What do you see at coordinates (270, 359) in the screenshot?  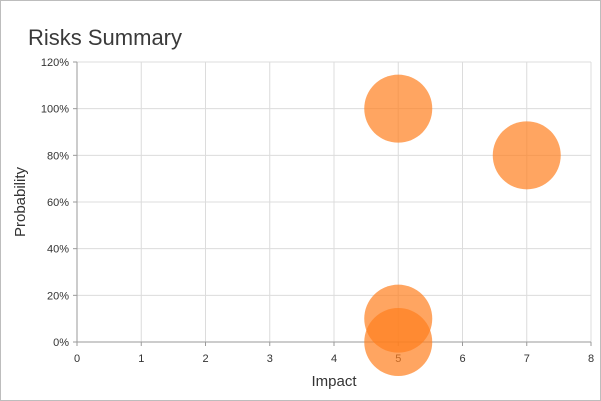 I see `x-tick-label: 3` at bounding box center [270, 359].